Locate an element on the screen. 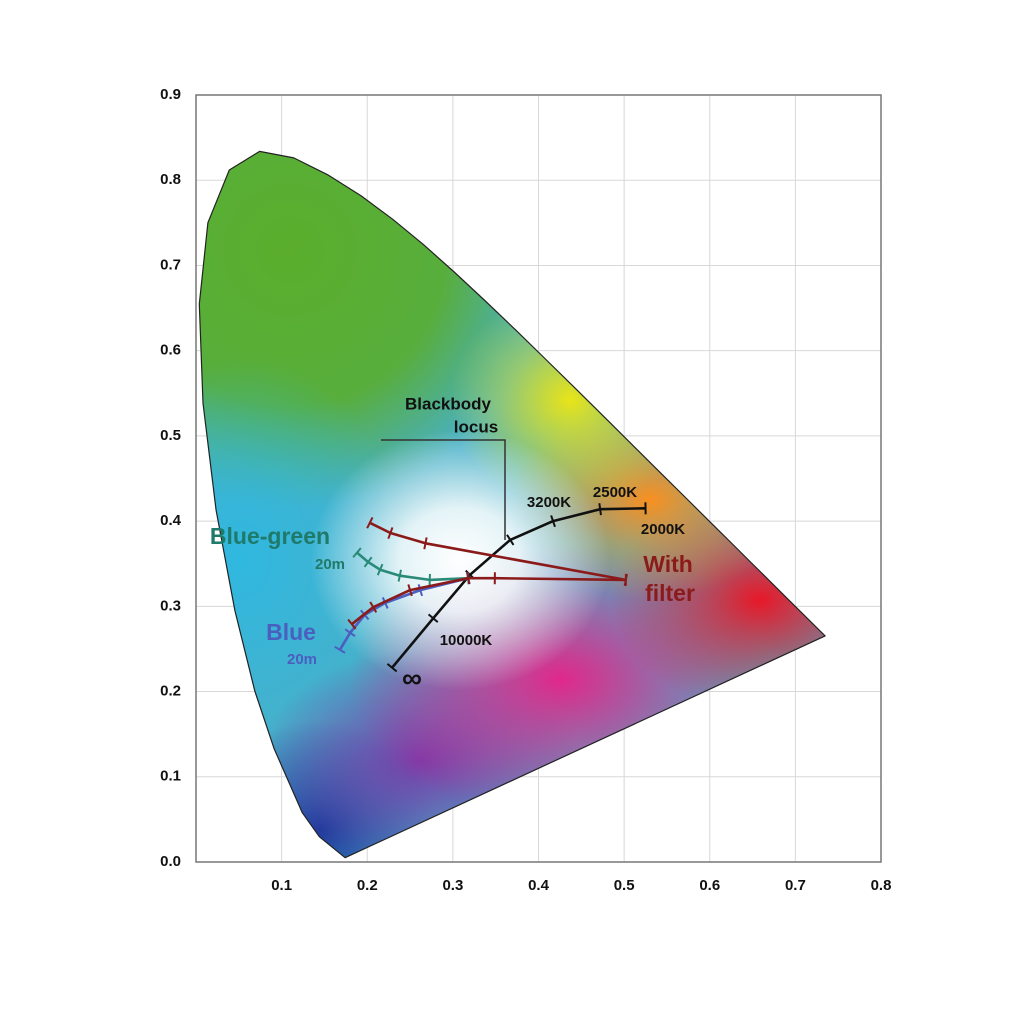 This screenshot has width=1024, height=1024. annotation: 3200K is located at coordinates (549, 502).